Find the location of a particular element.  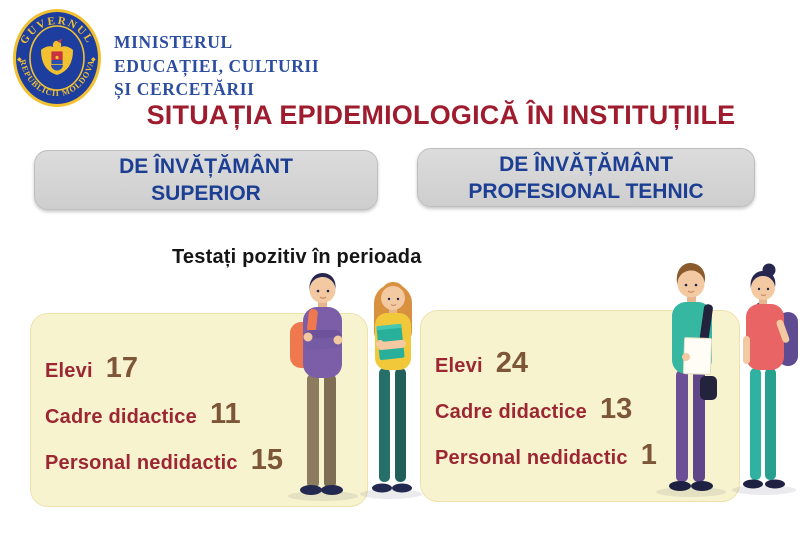

female-student-coral-shirt is located at coordinates (770, 376).